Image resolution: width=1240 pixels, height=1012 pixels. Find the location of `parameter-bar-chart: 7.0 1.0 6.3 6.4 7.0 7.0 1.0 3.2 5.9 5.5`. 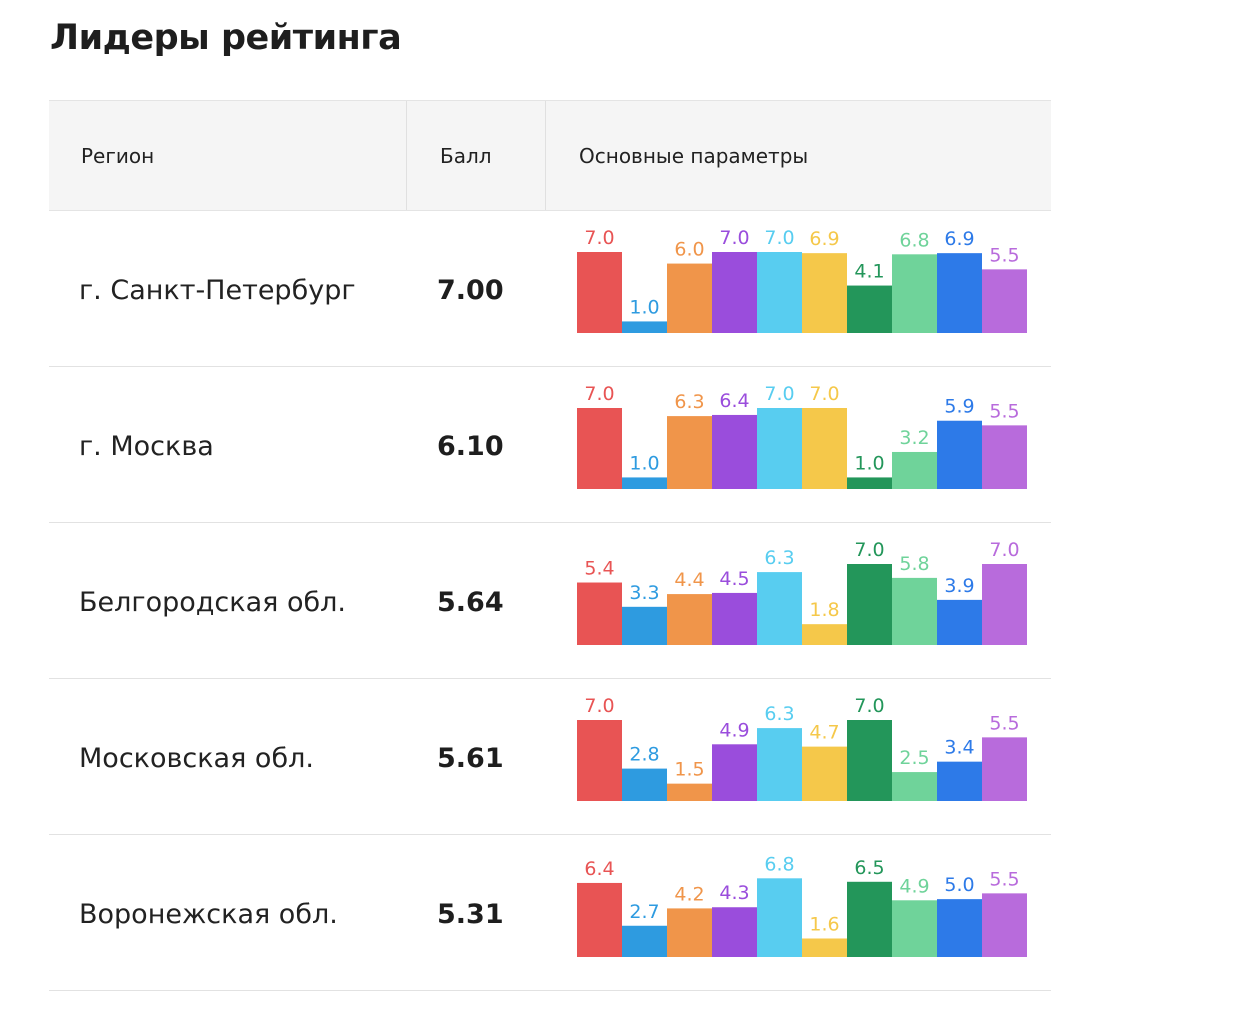

parameter-bar-chart: 7.0 1.0 6.3 6.4 7.0 7.0 1.0 3.2 5.9 5.5 is located at coordinates (802, 436).